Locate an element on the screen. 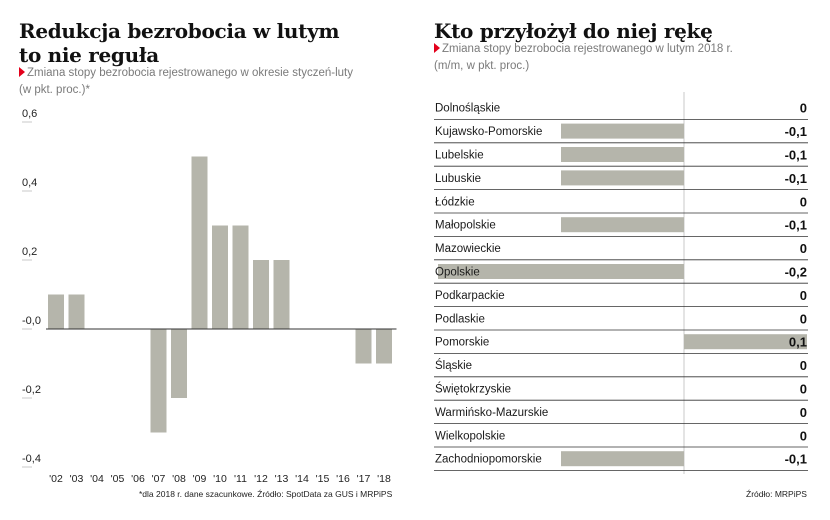 This screenshot has height=520, width=830. region-label: Lubelskie is located at coordinates (459, 156).